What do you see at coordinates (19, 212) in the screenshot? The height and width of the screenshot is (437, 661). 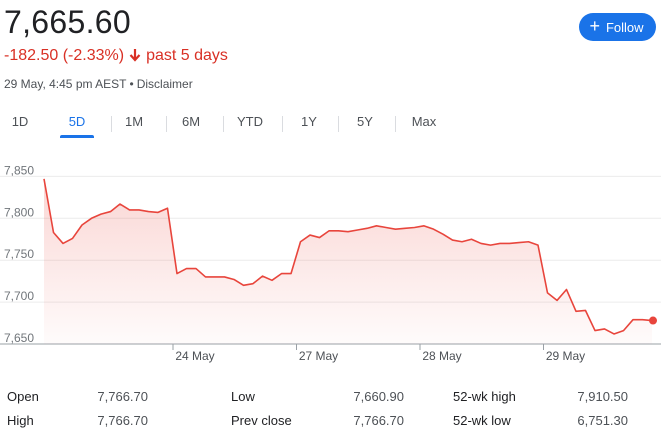 I see `y-tick-label: 7,800` at bounding box center [19, 212].